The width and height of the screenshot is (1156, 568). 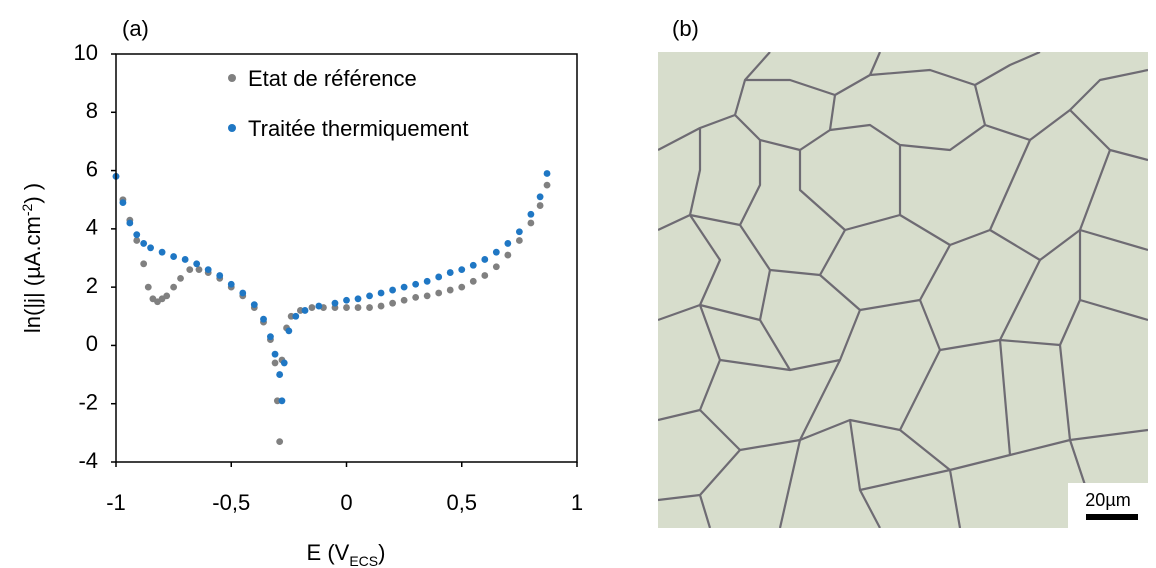 What do you see at coordinates (461, 502) in the screenshot?
I see `x-tick-label: 0,5` at bounding box center [461, 502].